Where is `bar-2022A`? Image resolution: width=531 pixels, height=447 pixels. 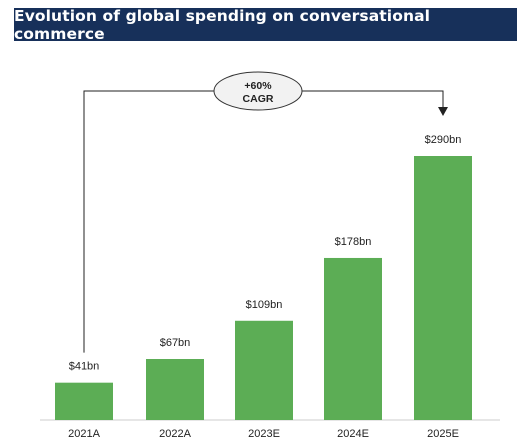 bar-2022A is located at coordinates (175, 389).